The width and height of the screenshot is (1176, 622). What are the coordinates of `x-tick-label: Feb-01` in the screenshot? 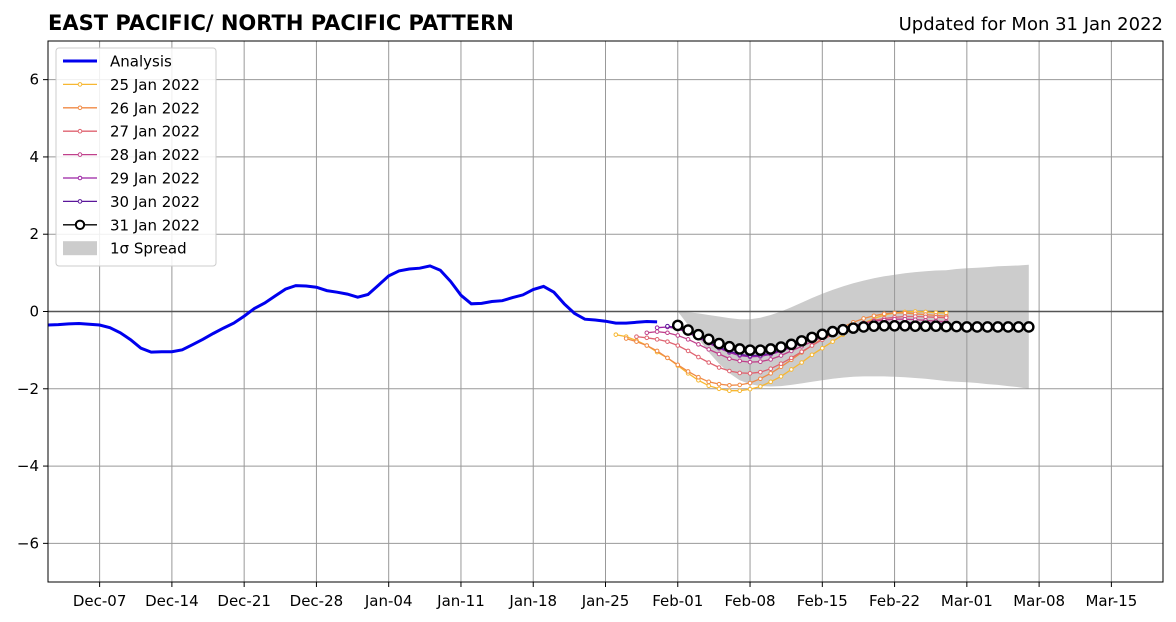 It's located at (677, 601).